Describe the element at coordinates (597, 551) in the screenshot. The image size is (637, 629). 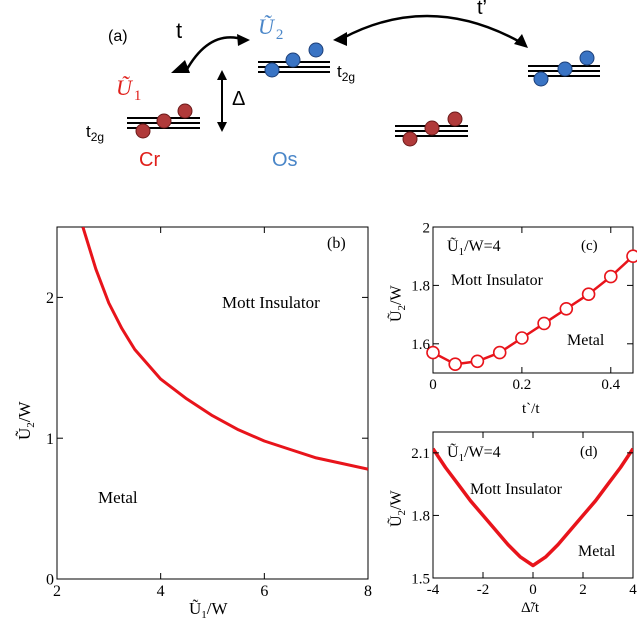
I see `panel-d-region-metal: Metal` at that location.